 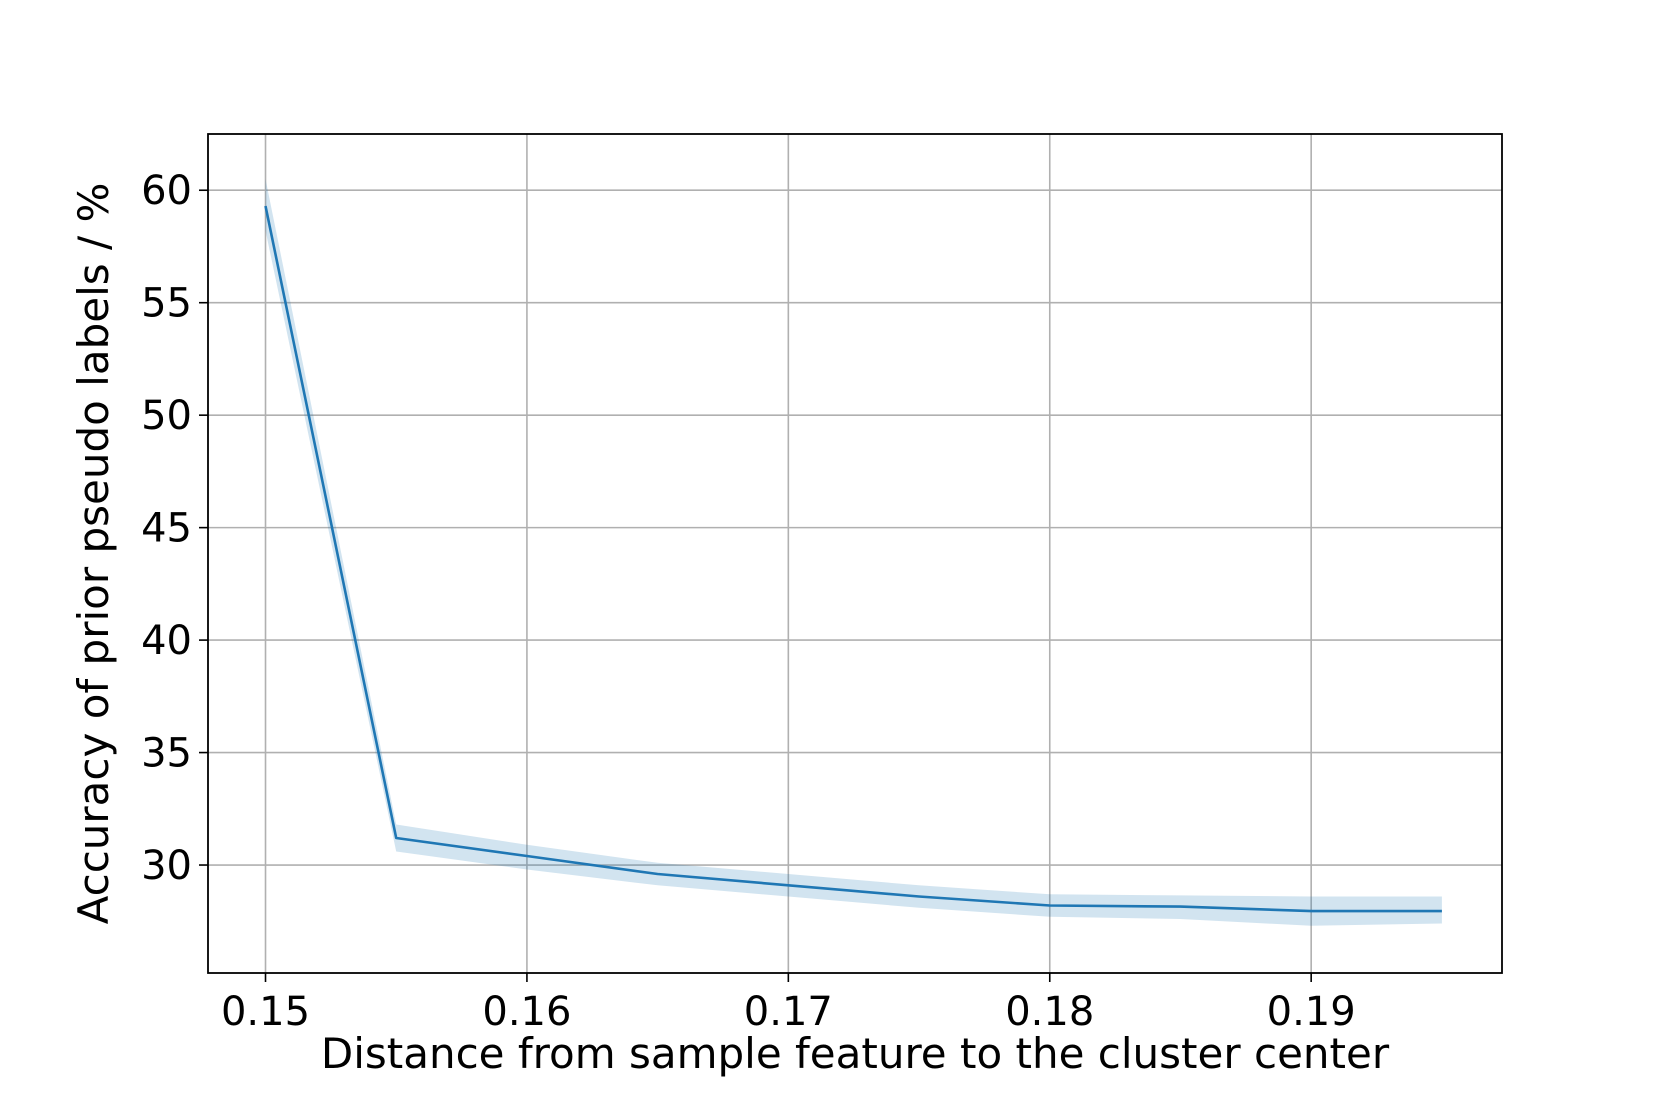 What do you see at coordinates (788, 1012) in the screenshot?
I see `x-tick-label: 0.17` at bounding box center [788, 1012].